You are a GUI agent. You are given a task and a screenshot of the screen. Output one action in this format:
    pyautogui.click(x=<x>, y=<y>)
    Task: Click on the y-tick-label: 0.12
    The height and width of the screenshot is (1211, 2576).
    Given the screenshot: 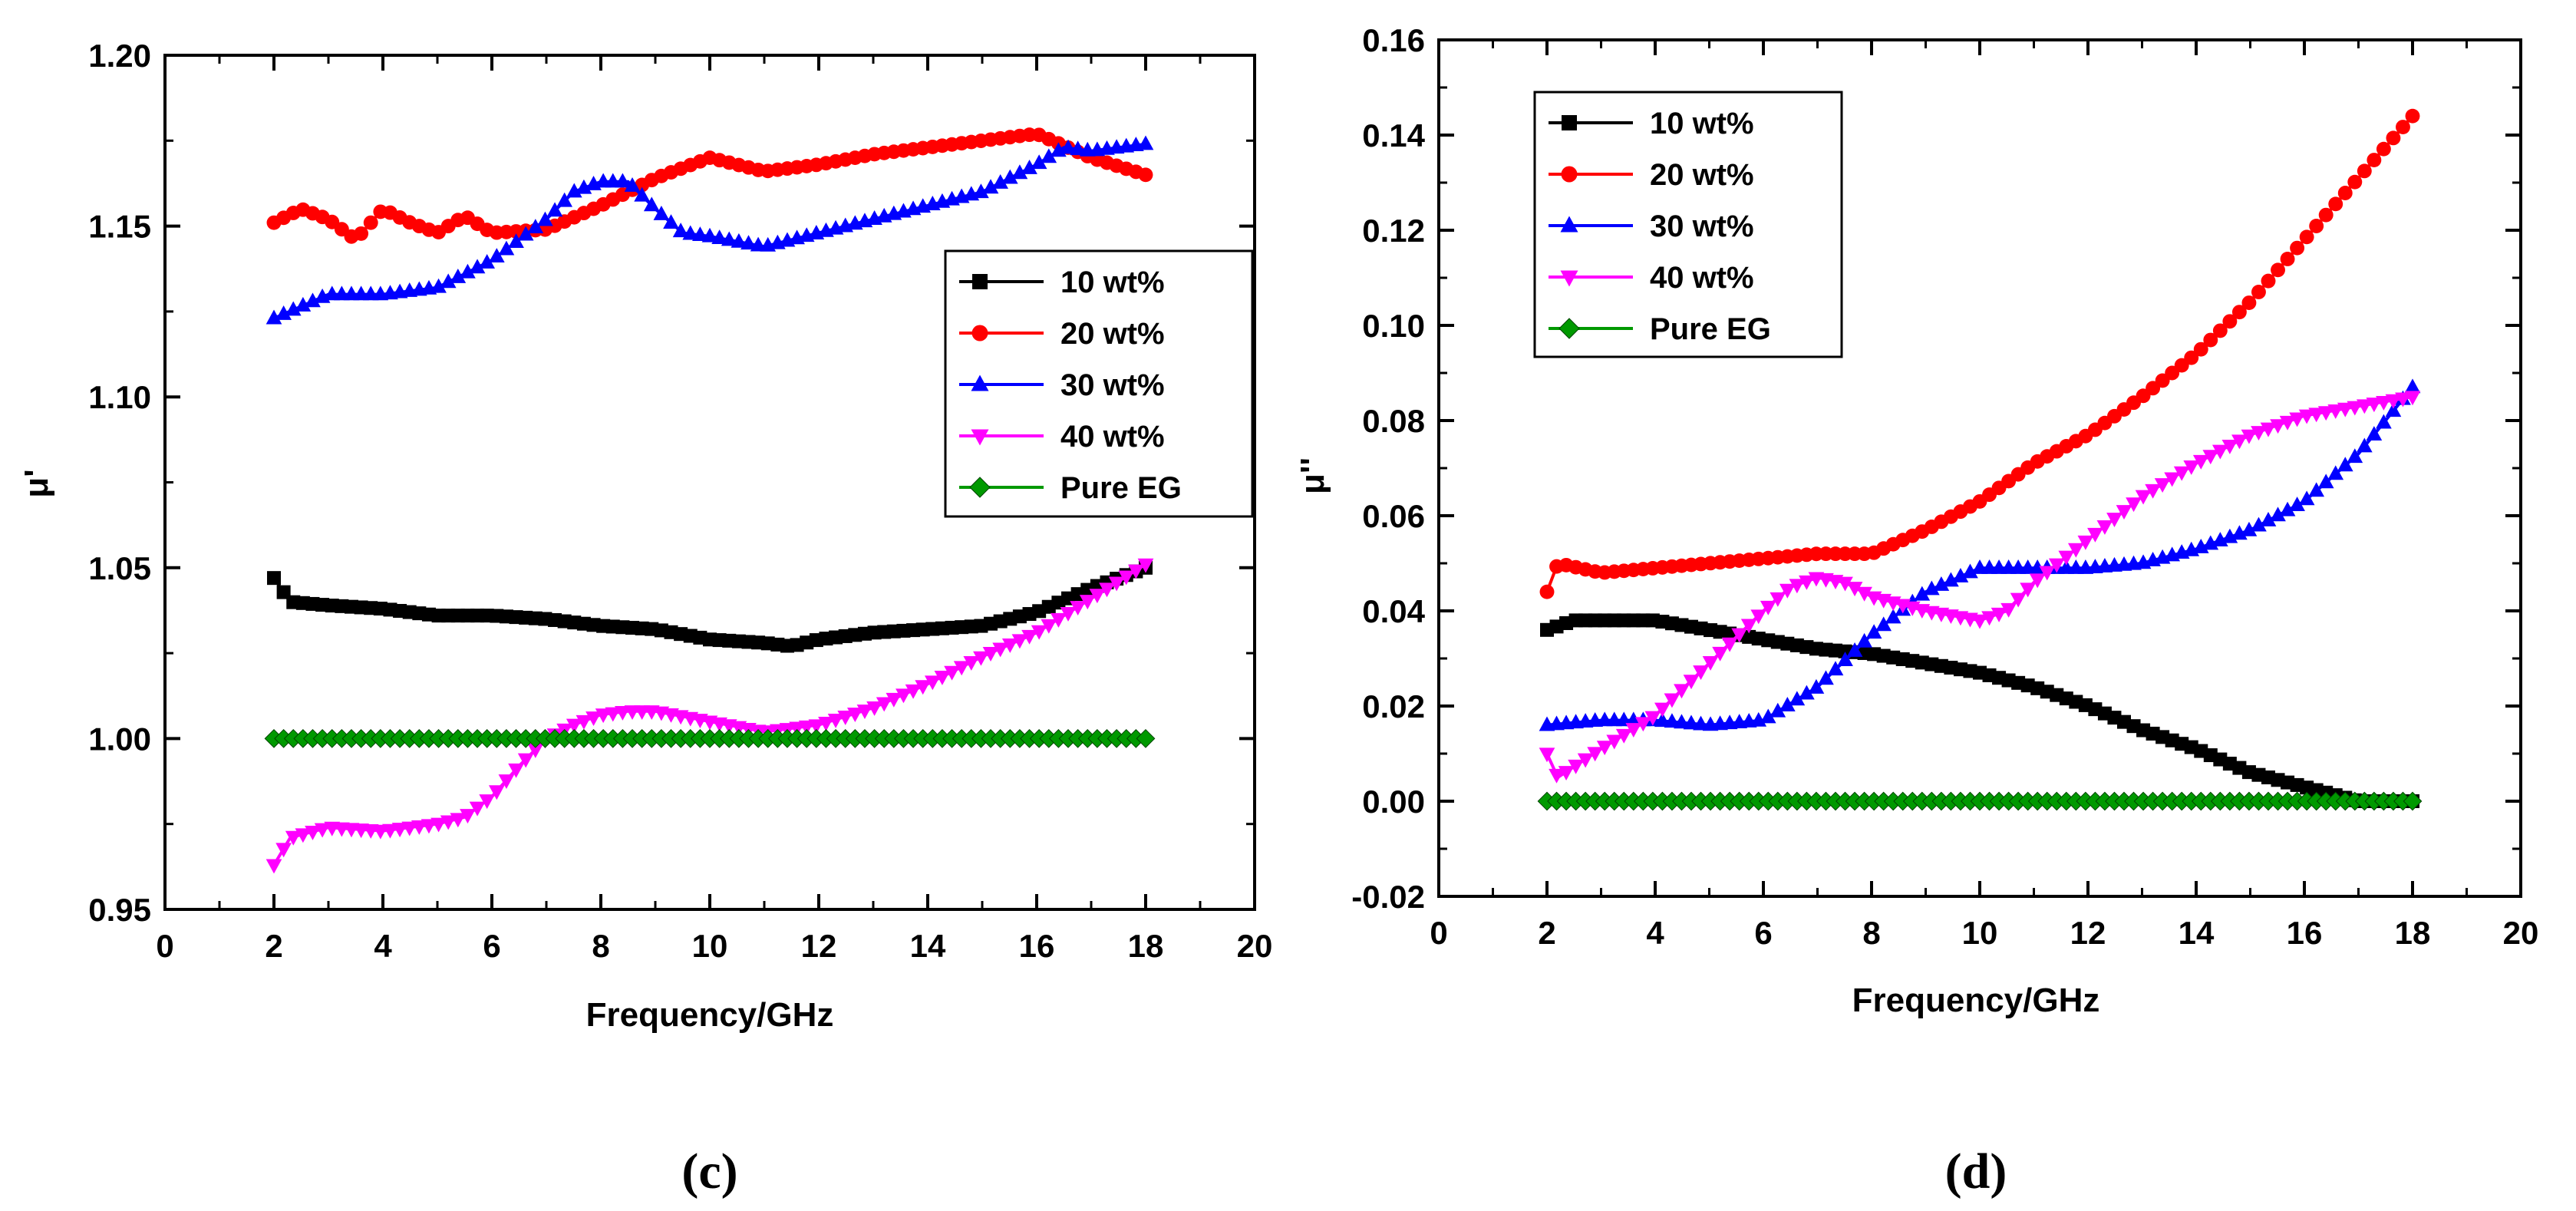 What is the action you would take?
    pyautogui.click(x=1393, y=231)
    